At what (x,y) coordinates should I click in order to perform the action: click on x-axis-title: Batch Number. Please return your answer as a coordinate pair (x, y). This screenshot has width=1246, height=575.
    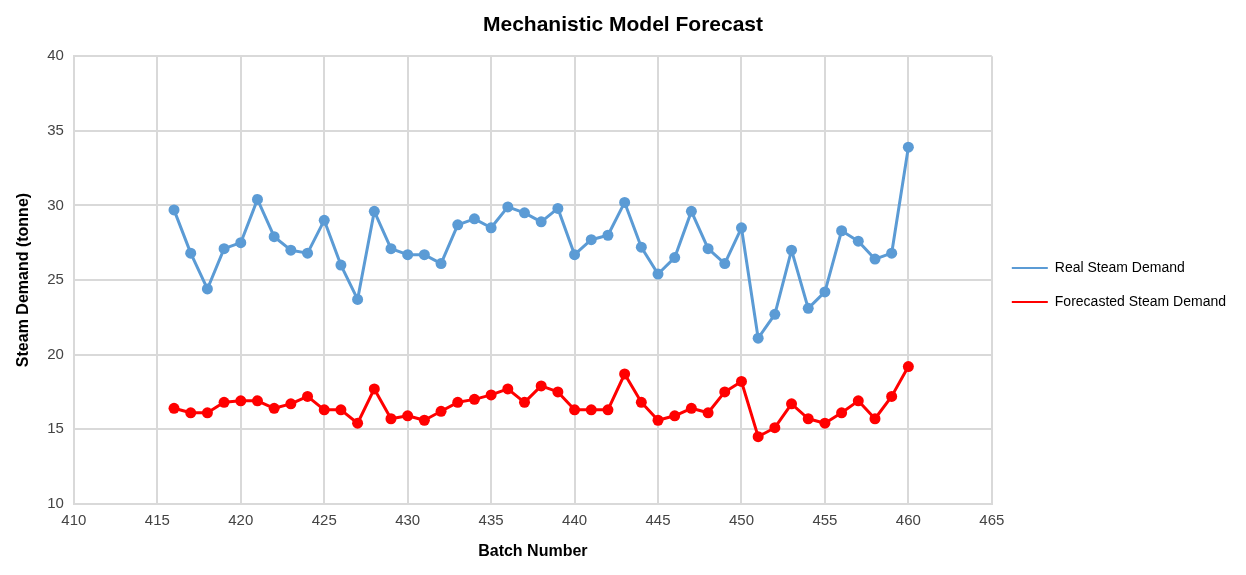
    Looking at the image, I should click on (533, 550).